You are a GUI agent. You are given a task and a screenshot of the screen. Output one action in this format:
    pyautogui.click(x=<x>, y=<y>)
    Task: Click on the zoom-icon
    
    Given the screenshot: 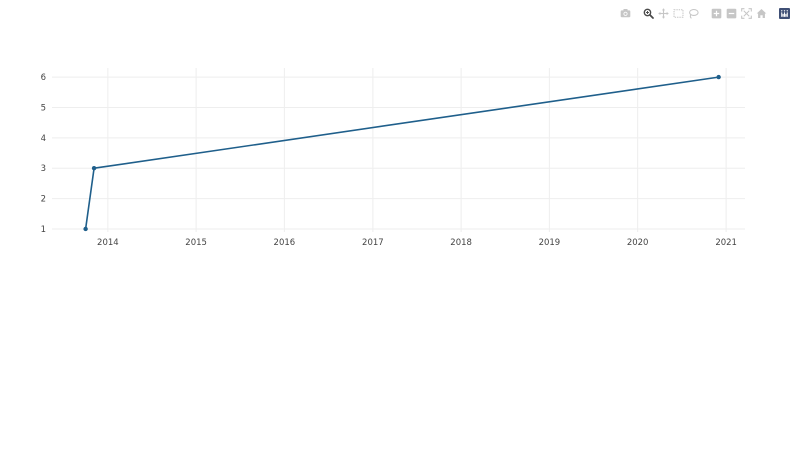 What is the action you would take?
    pyautogui.click(x=648, y=13)
    